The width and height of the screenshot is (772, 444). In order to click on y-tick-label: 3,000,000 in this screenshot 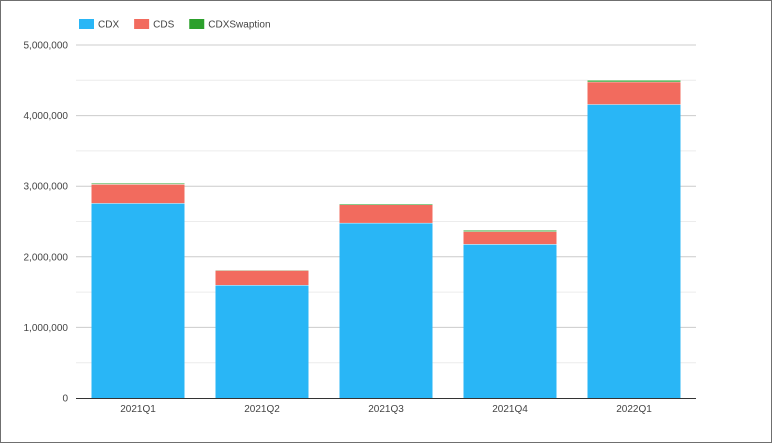, I will do `click(46, 187)`.